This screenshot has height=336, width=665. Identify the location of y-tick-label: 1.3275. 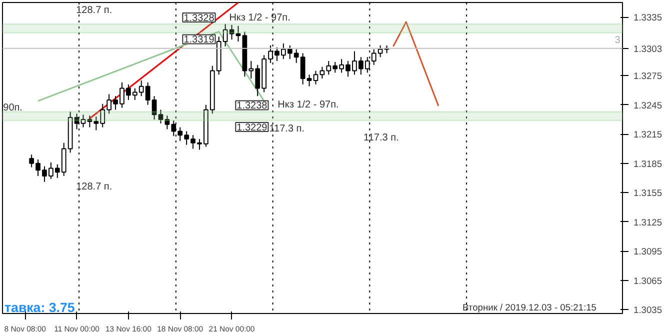
(648, 76).